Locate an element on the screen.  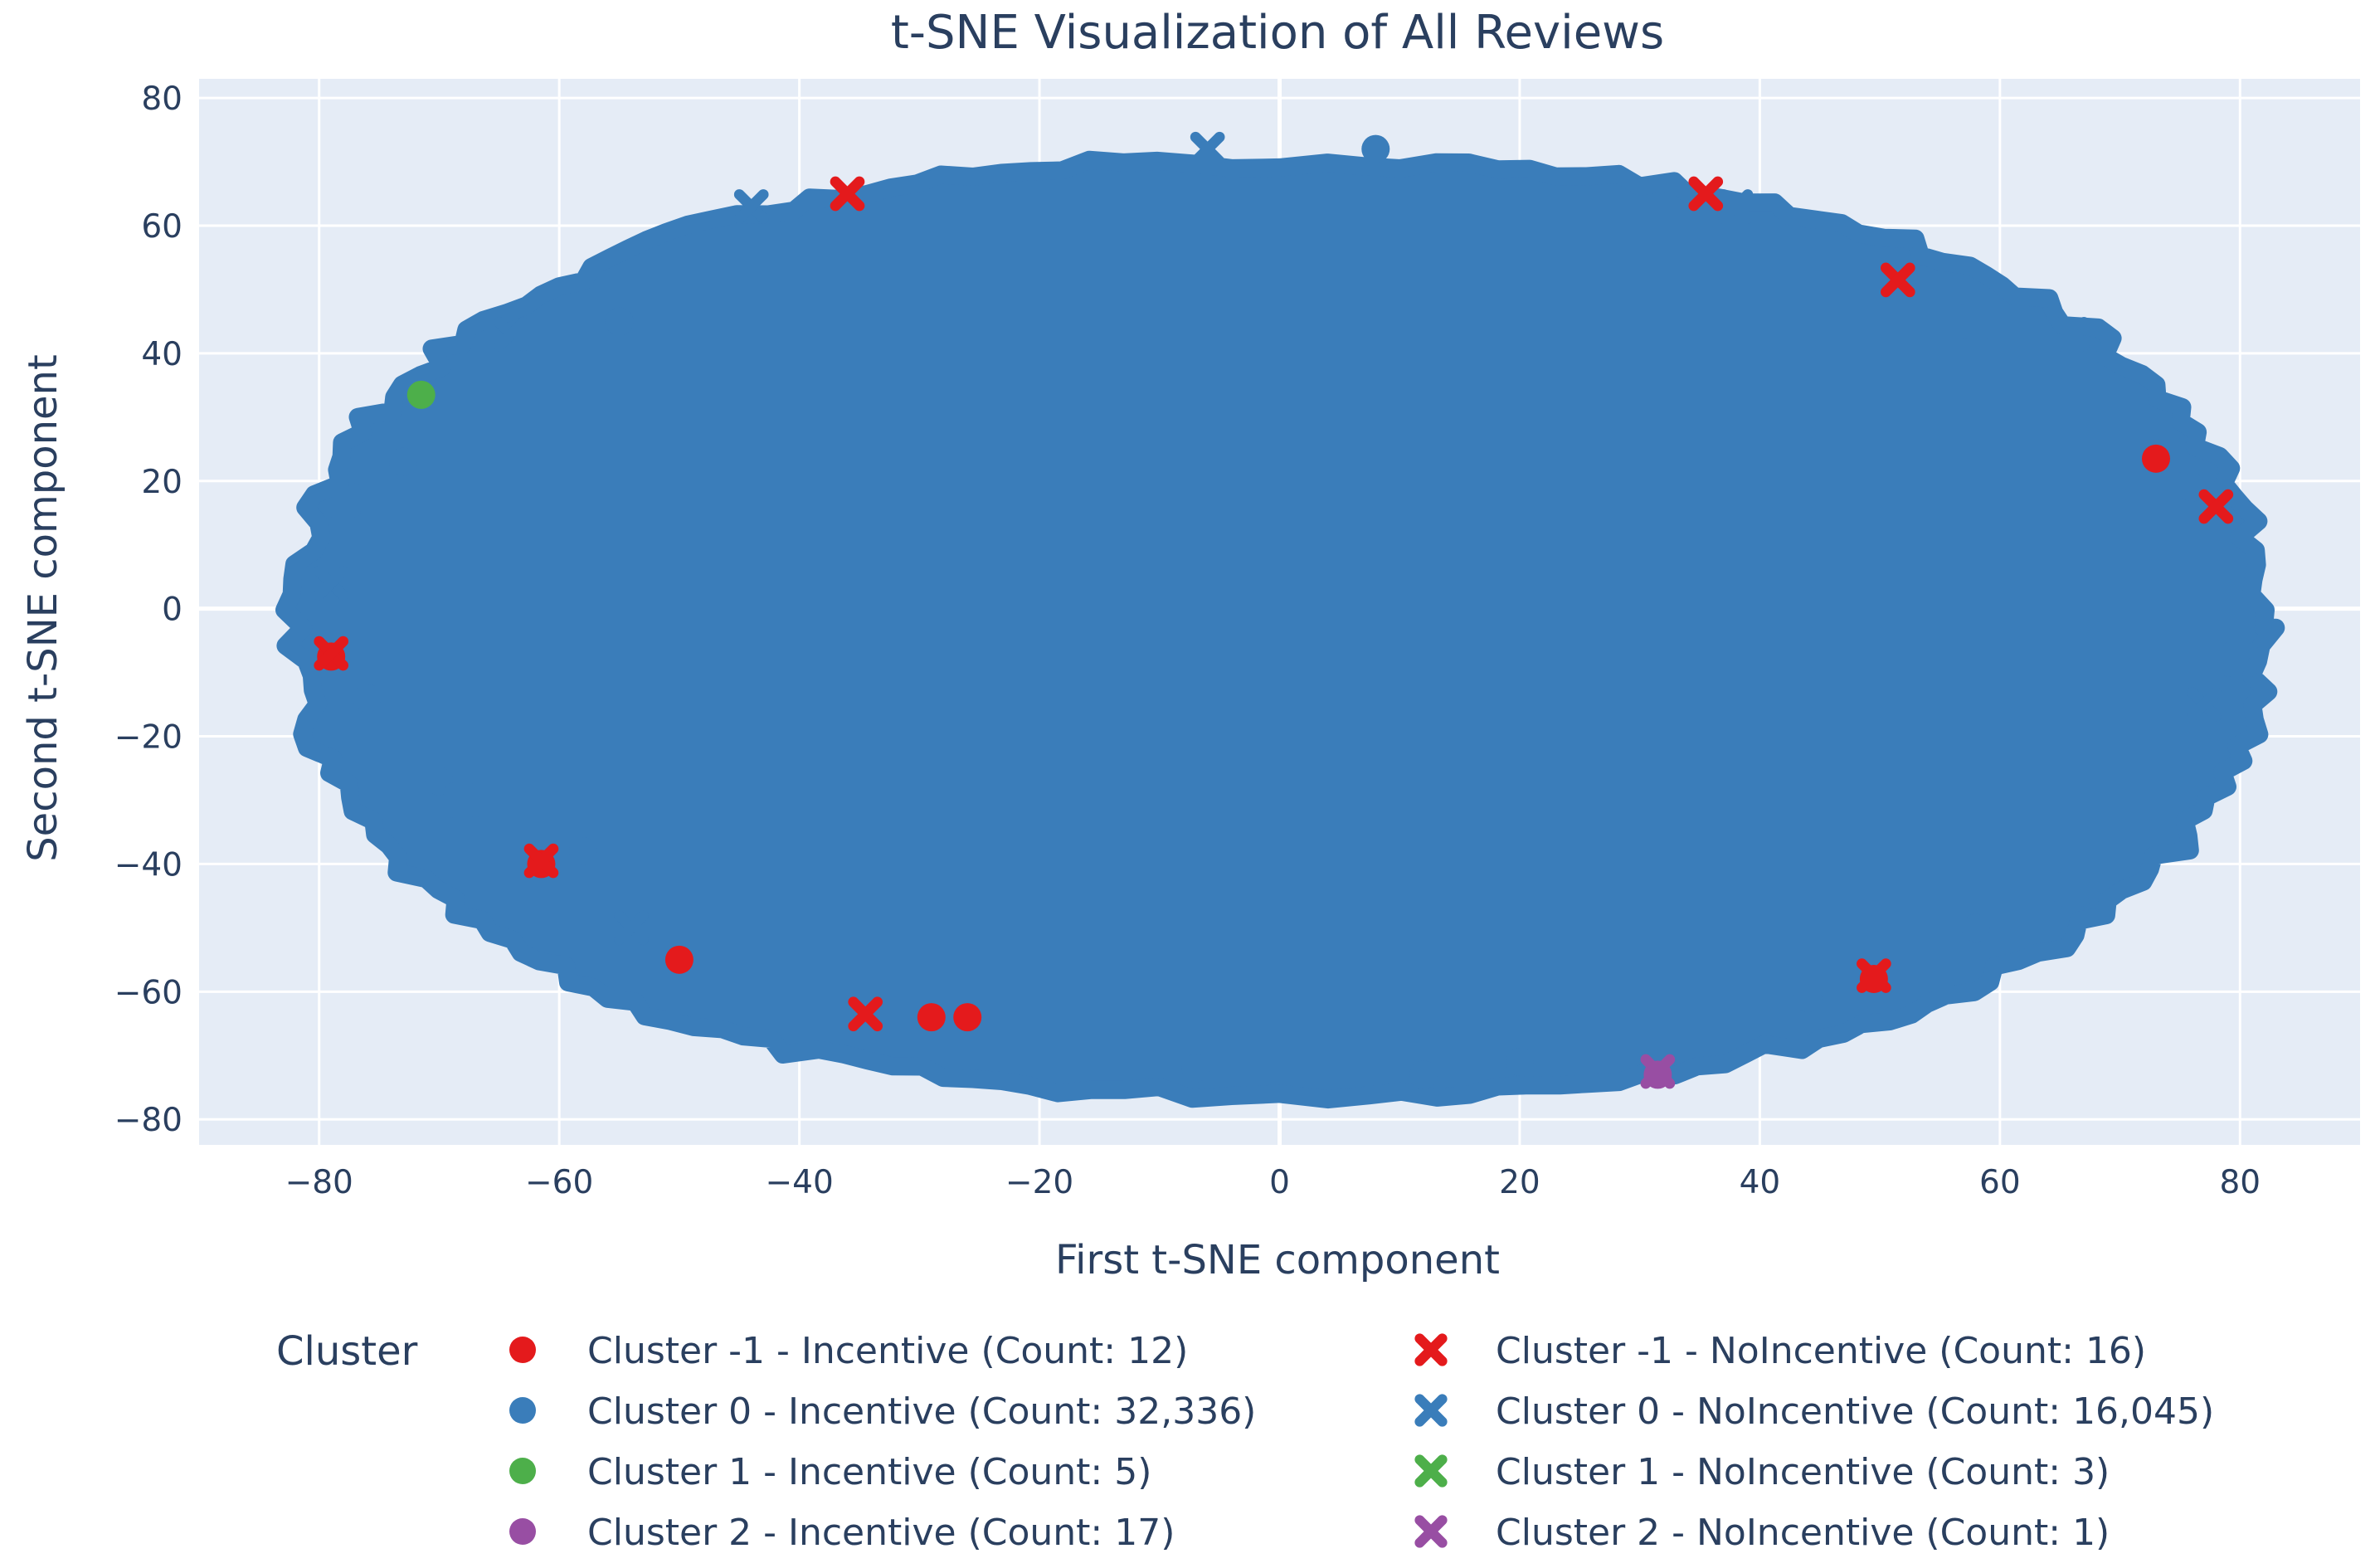
x-tick-label: 20 is located at coordinates (1519, 1182).